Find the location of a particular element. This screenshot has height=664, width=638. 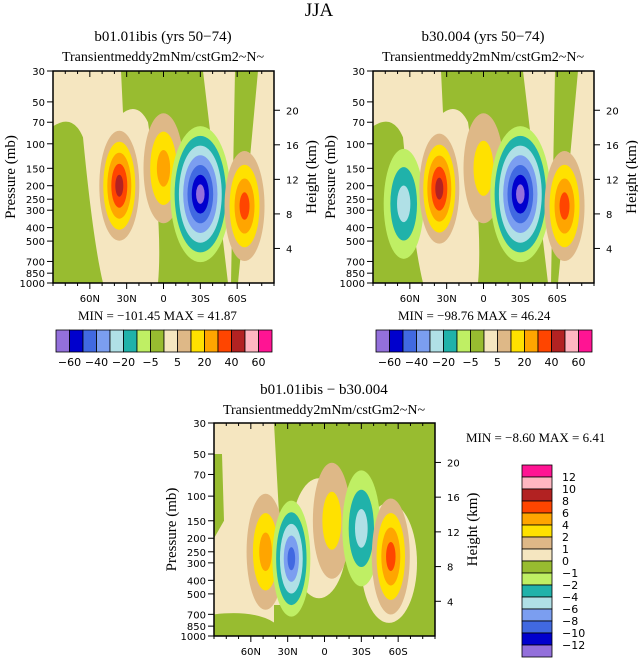

y-tick-label: 100 is located at coordinates (196, 497).